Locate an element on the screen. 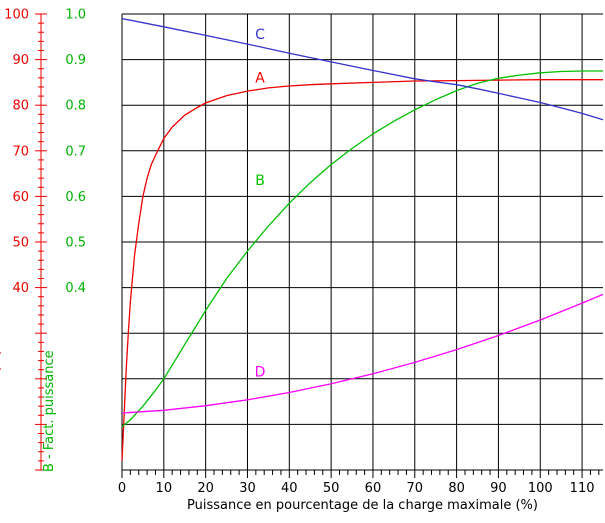 This screenshot has height=523, width=605. svg-text: 1.0 is located at coordinates (75, 15).